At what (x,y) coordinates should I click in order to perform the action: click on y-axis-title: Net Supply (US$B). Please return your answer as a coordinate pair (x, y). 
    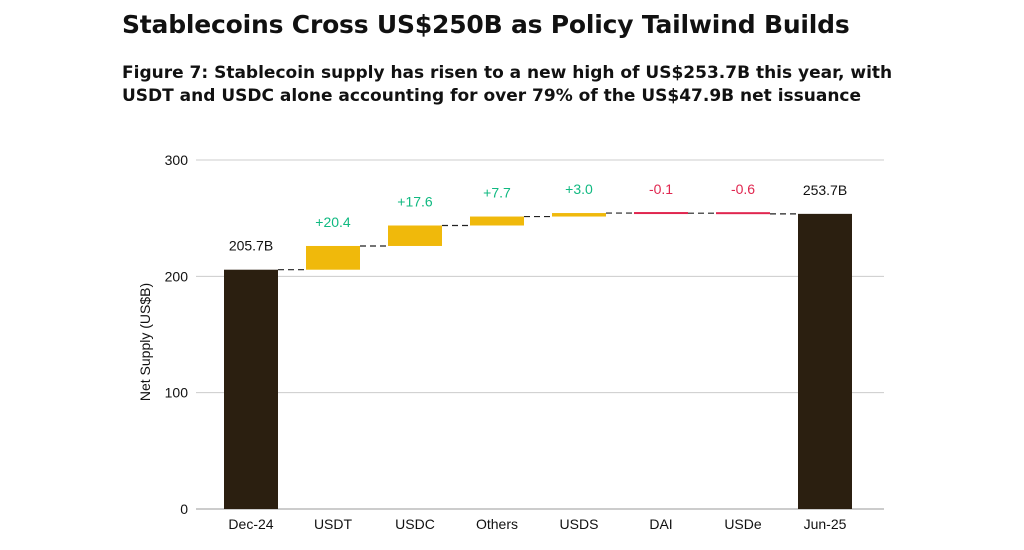
    Looking at the image, I should click on (145, 342).